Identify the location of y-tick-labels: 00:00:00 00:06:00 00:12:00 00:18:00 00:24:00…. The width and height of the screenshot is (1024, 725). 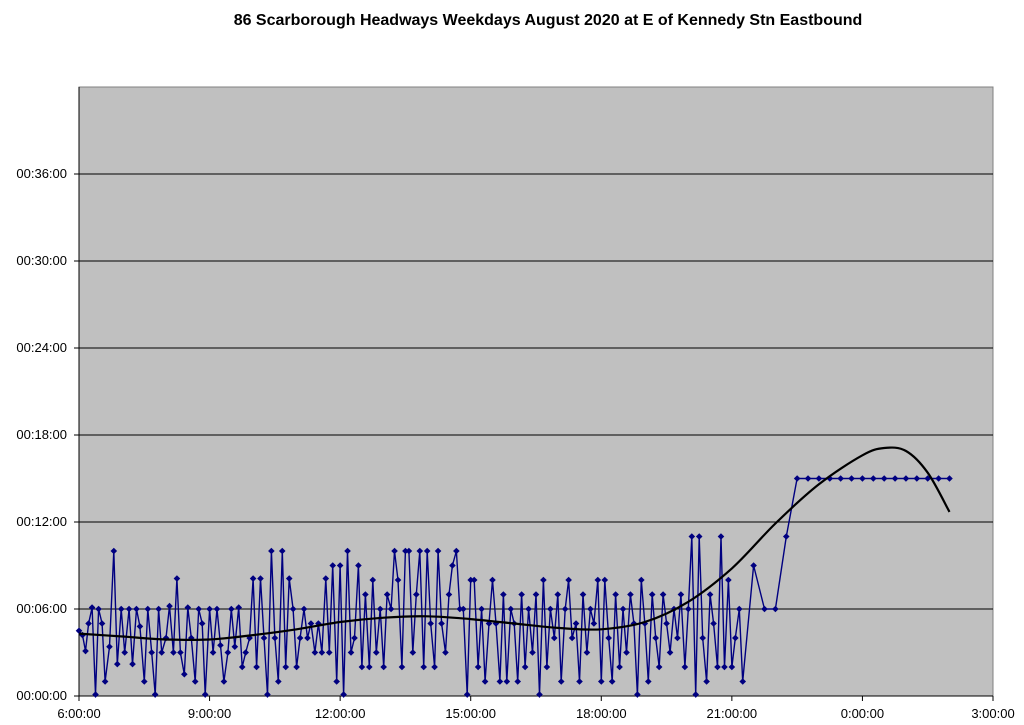
(41, 434).